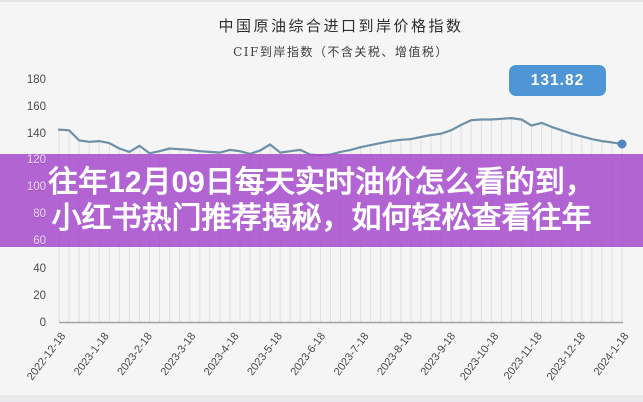 The height and width of the screenshot is (402, 643). I want to click on svg-text: 140, so click(36, 134).